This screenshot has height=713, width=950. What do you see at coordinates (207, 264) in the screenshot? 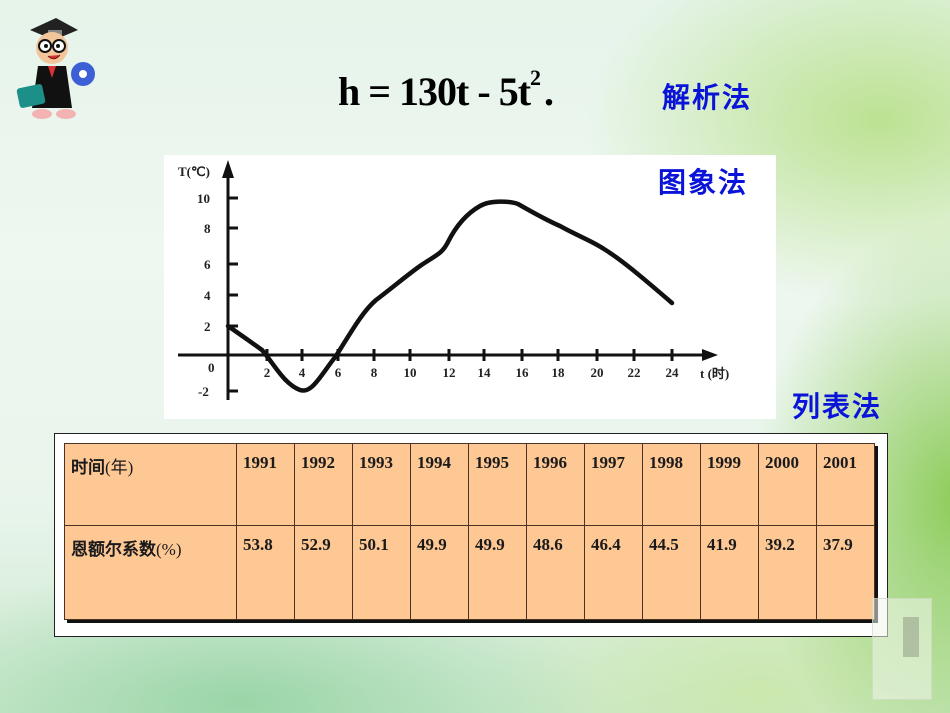
I see `y-tick-label: 6` at bounding box center [207, 264].